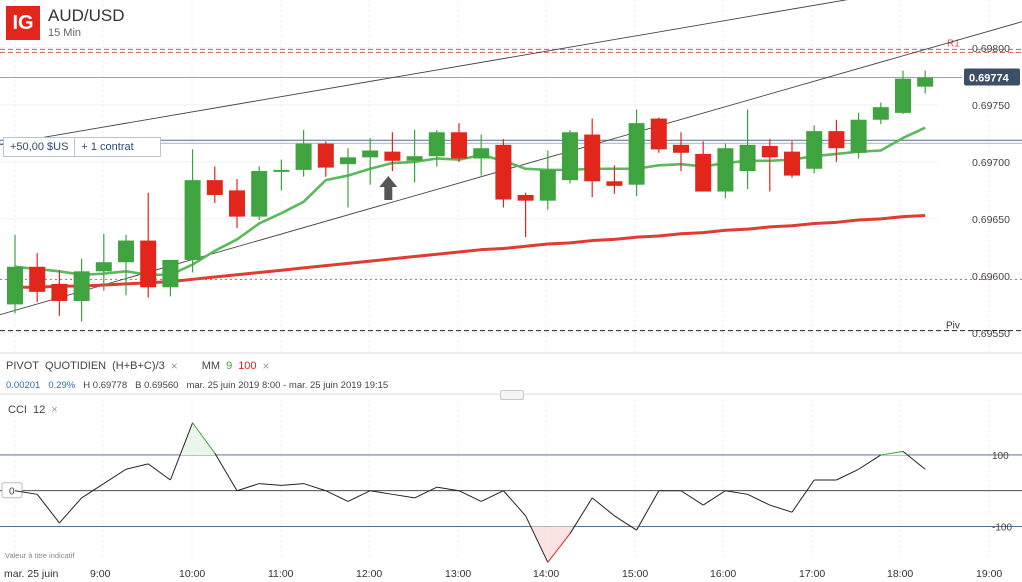  I want to click on timeframe-label: 15 Min, so click(65, 33).